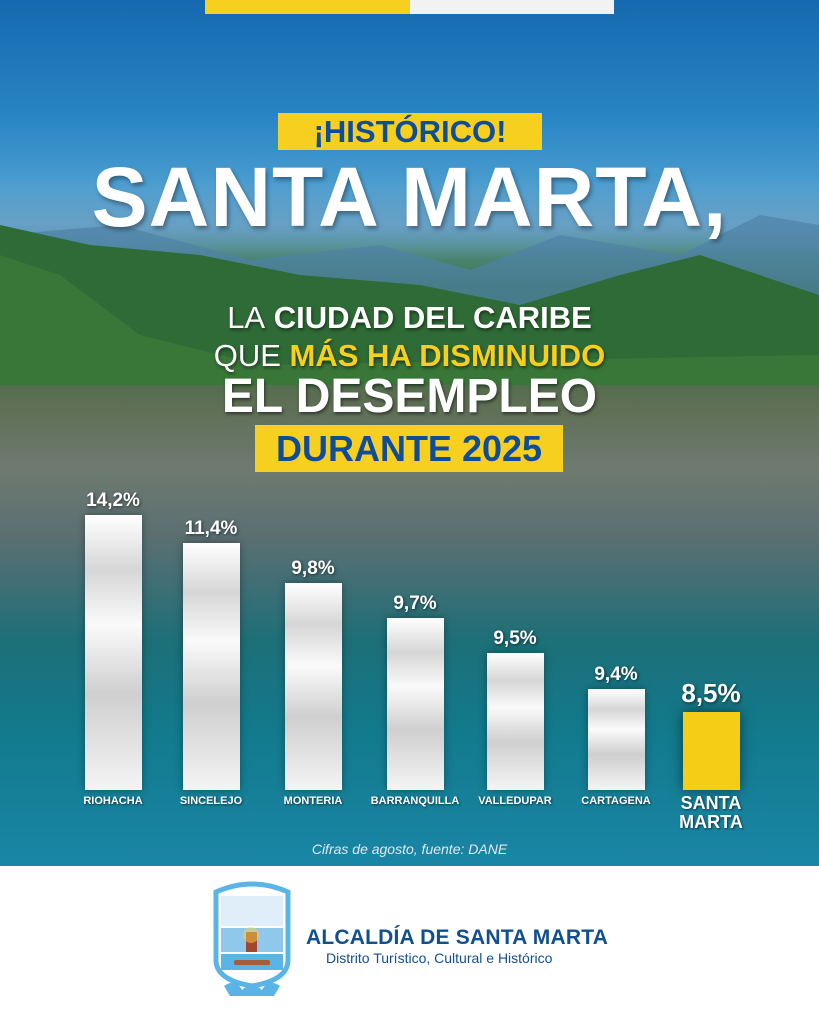 Image resolution: width=819 pixels, height=1024 pixels. I want to click on subtitle-line-1: LA CIUDAD DEL CARIBE, so click(409, 318).